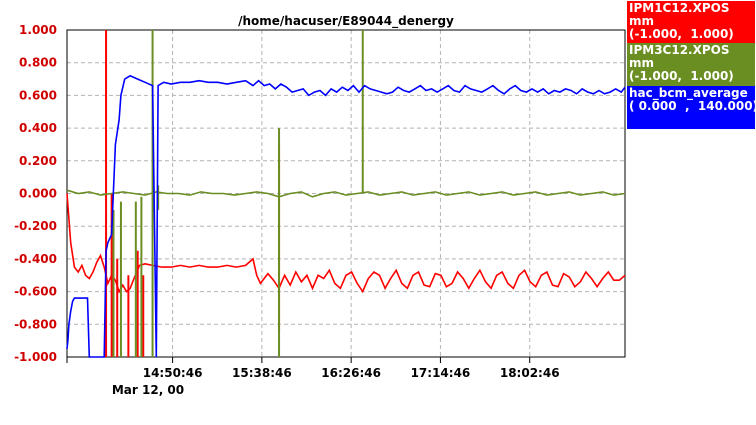 The image size is (756, 425). What do you see at coordinates (688, 93) in the screenshot?
I see `legend-series-name: hac_bcm_average` at bounding box center [688, 93].